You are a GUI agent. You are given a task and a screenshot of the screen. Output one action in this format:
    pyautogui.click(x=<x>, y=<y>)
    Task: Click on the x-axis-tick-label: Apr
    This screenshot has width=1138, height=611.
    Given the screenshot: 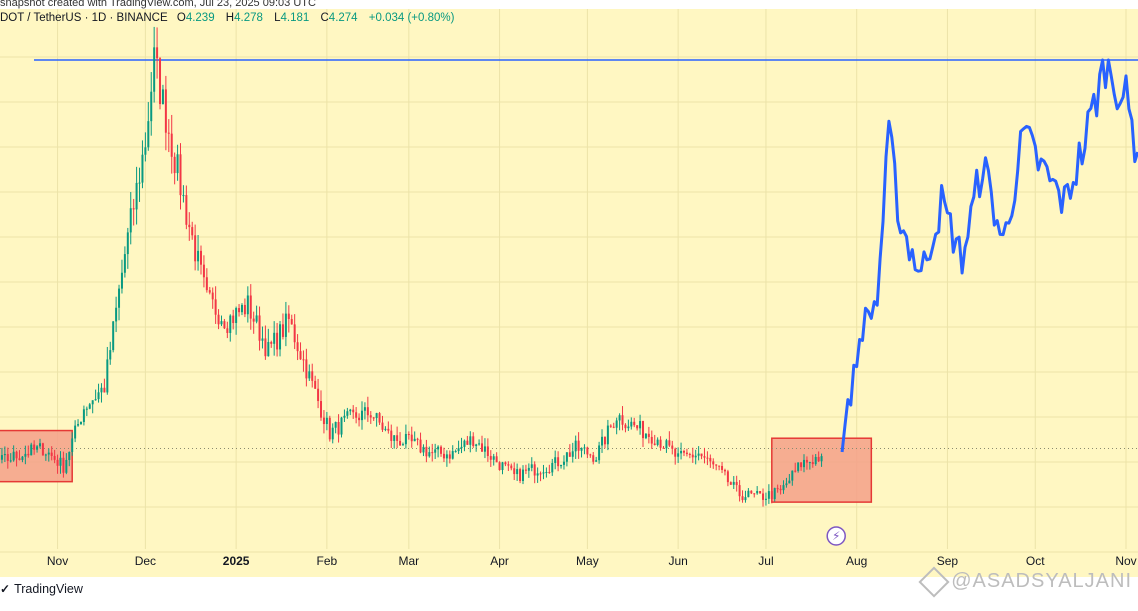 What is the action you would take?
    pyautogui.click(x=499, y=561)
    